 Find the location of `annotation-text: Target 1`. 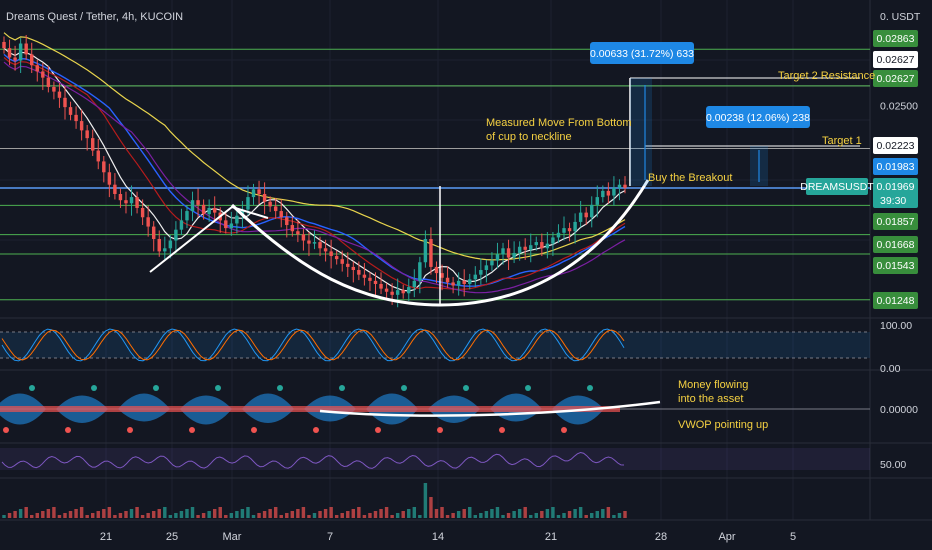

annotation-text: Target 1 is located at coordinates (842, 141).